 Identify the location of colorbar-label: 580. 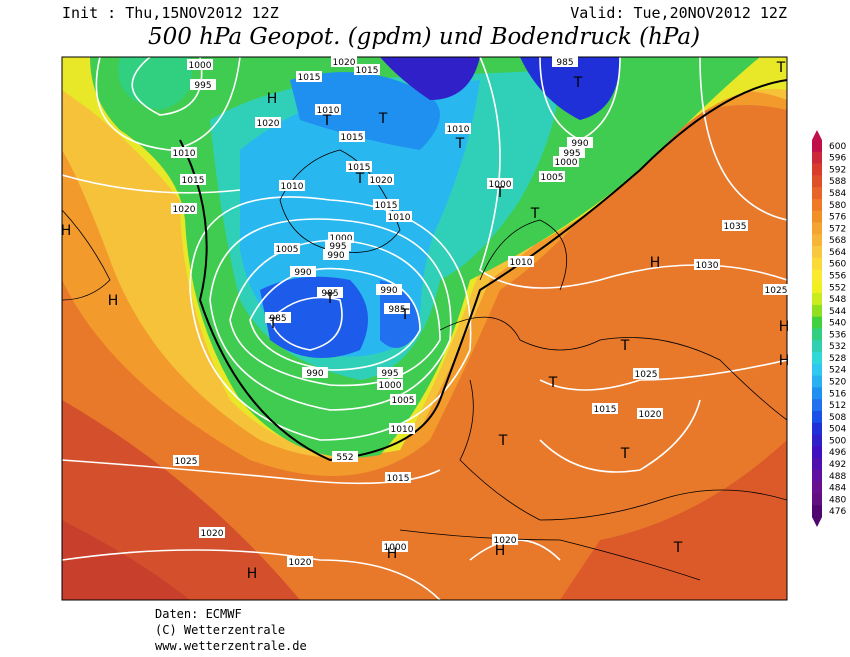
(837, 206).